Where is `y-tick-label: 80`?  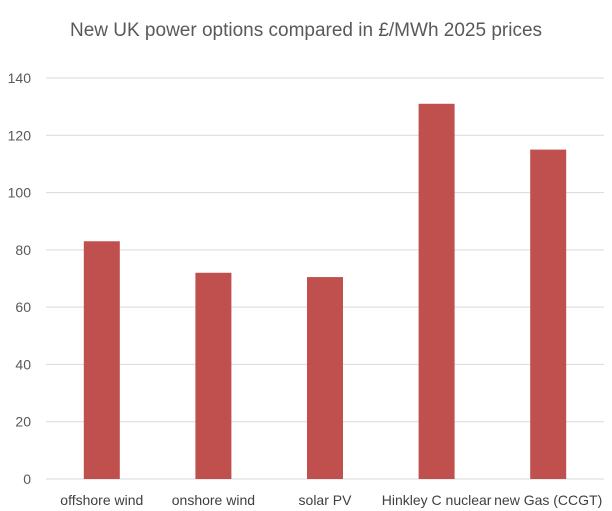
y-tick-label: 80 is located at coordinates (23, 250).